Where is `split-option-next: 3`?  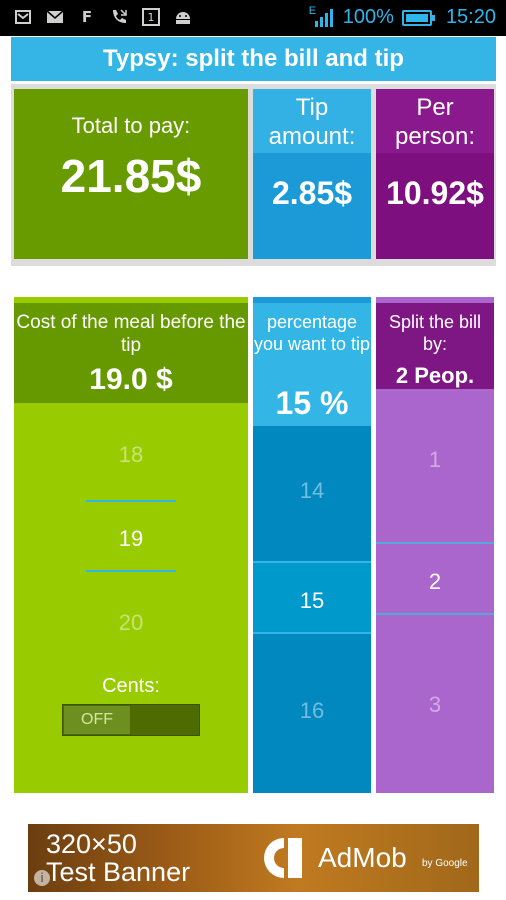
split-option-next: 3 is located at coordinates (435, 704).